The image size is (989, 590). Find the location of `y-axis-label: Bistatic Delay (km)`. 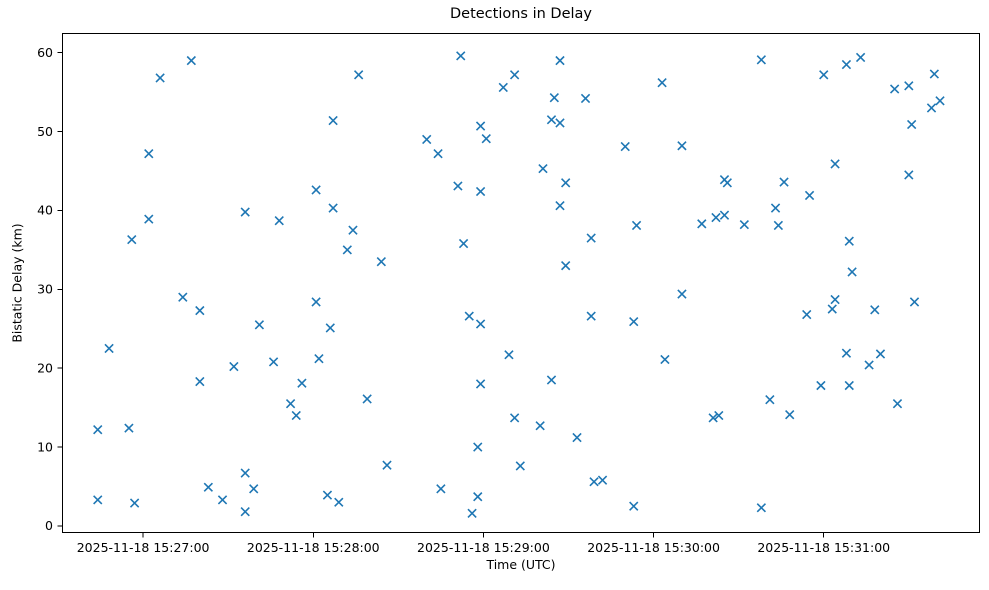

y-axis-label: Bistatic Delay (km) is located at coordinates (17, 283).